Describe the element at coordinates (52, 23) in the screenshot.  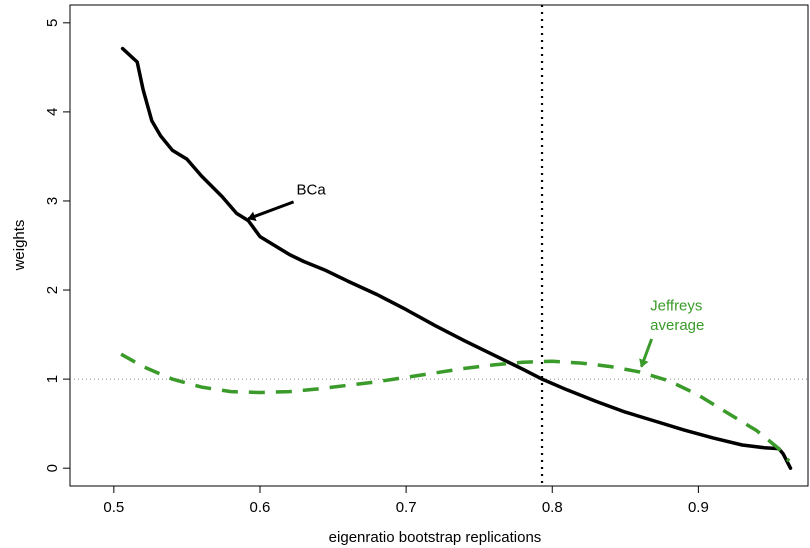
I see `y-tick-label: 5` at that location.